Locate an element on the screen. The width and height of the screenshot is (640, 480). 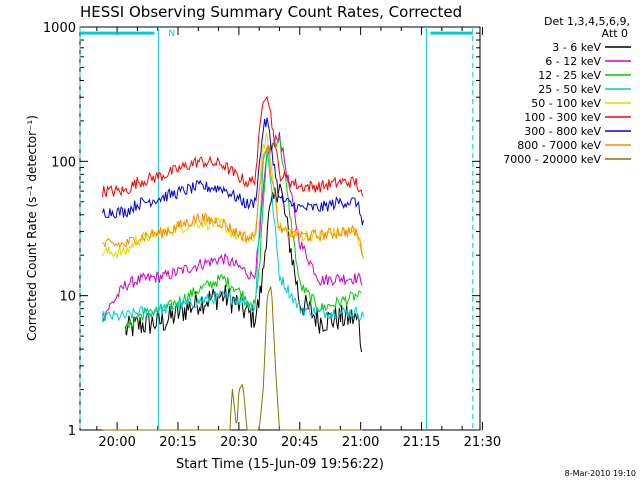
series-line-800-7000-kev is located at coordinates (233, 200).